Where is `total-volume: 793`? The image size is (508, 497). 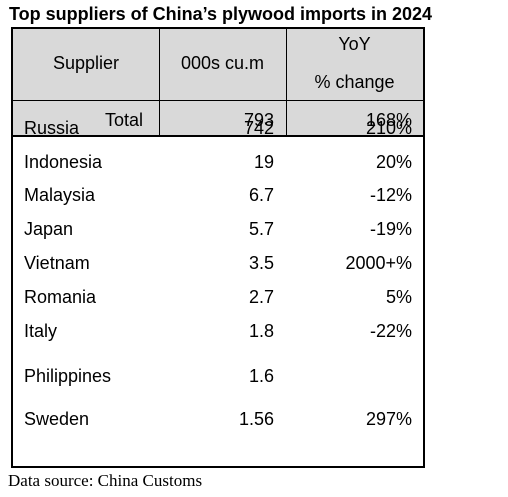
total-volume: 793 is located at coordinates (258, 120).